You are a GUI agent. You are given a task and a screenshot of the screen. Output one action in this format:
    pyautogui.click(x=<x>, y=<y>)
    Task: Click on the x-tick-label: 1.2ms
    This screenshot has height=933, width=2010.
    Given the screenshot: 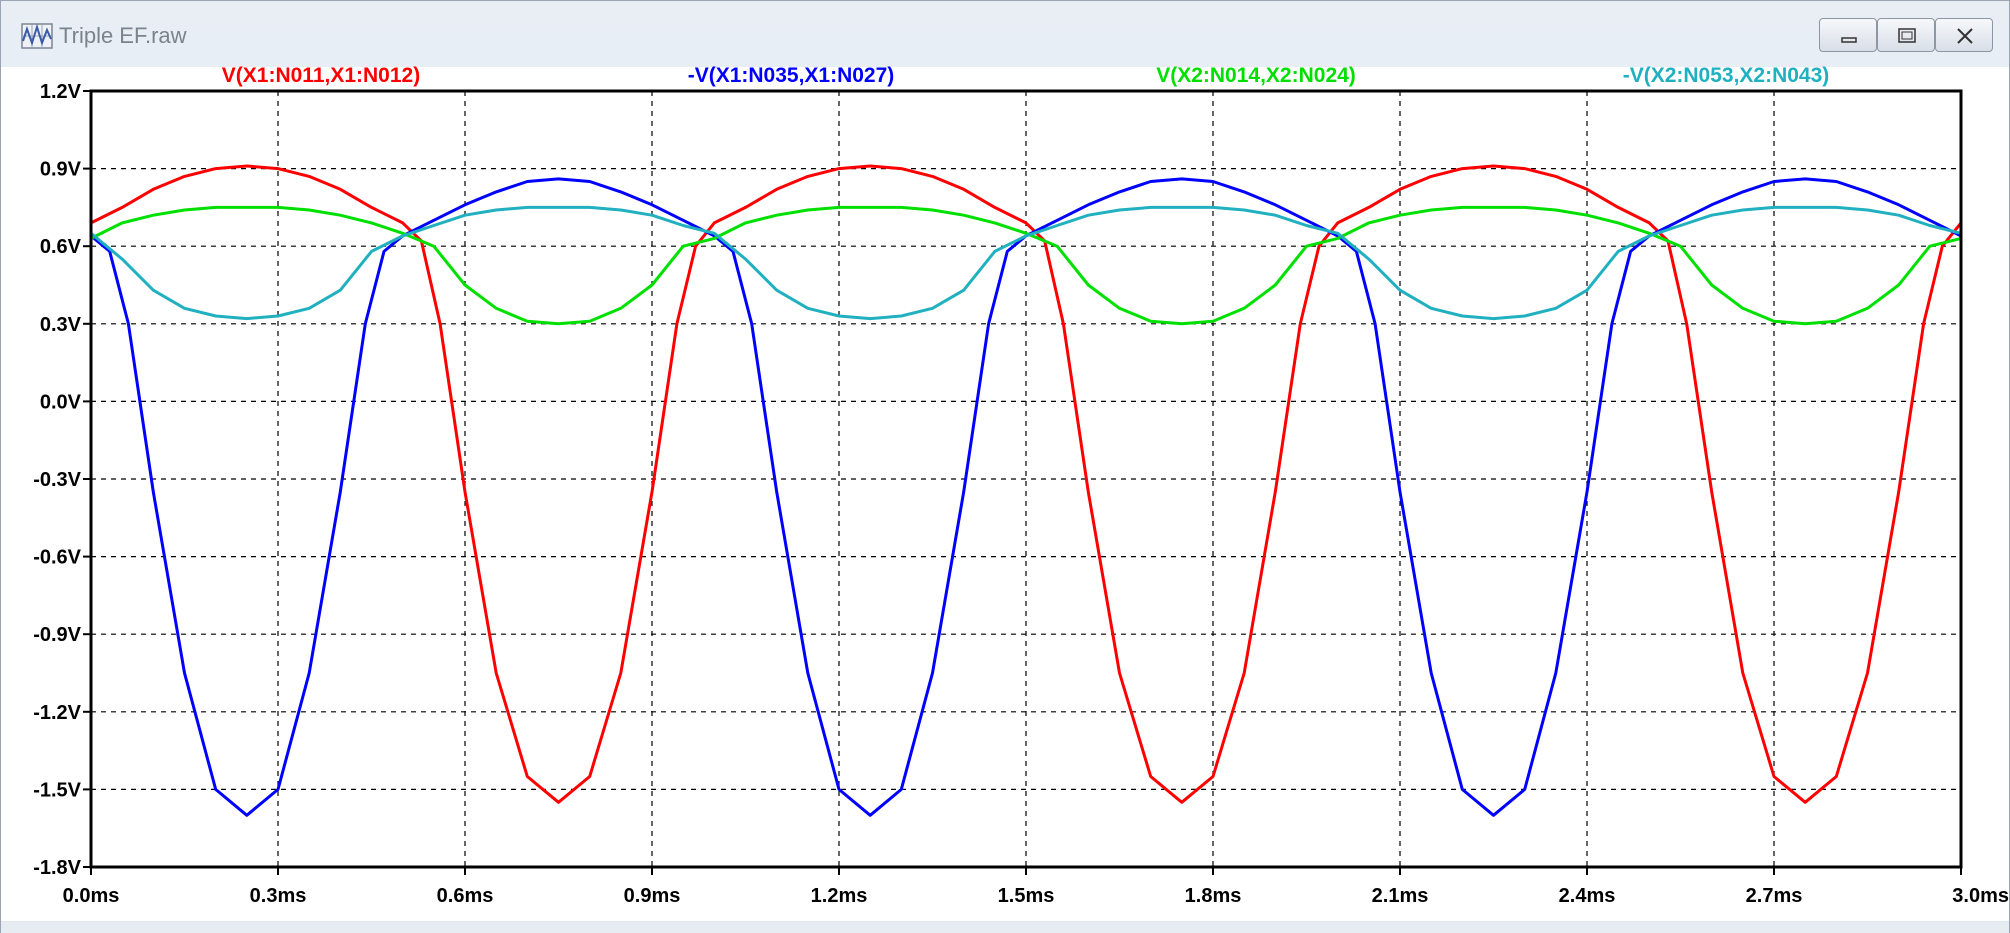 What is the action you would take?
    pyautogui.click(x=839, y=896)
    